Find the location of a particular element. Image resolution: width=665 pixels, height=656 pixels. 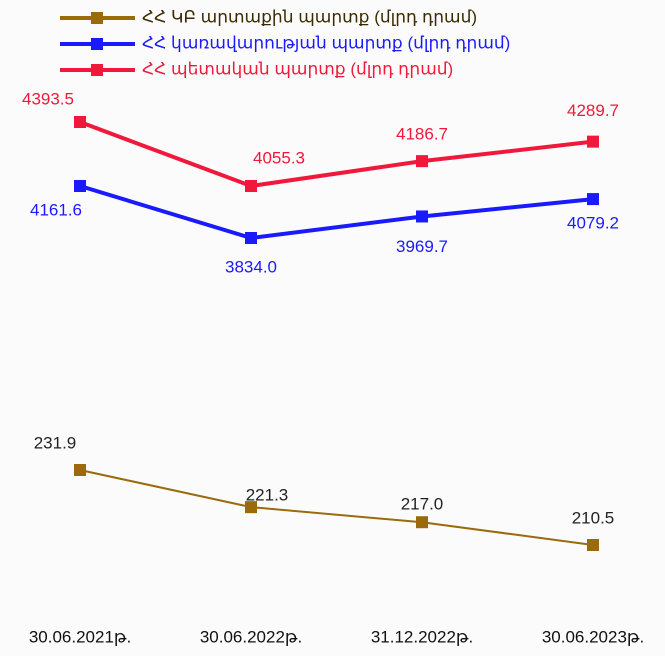

x-tick-label: 31.12.2022թ. is located at coordinates (422, 636).